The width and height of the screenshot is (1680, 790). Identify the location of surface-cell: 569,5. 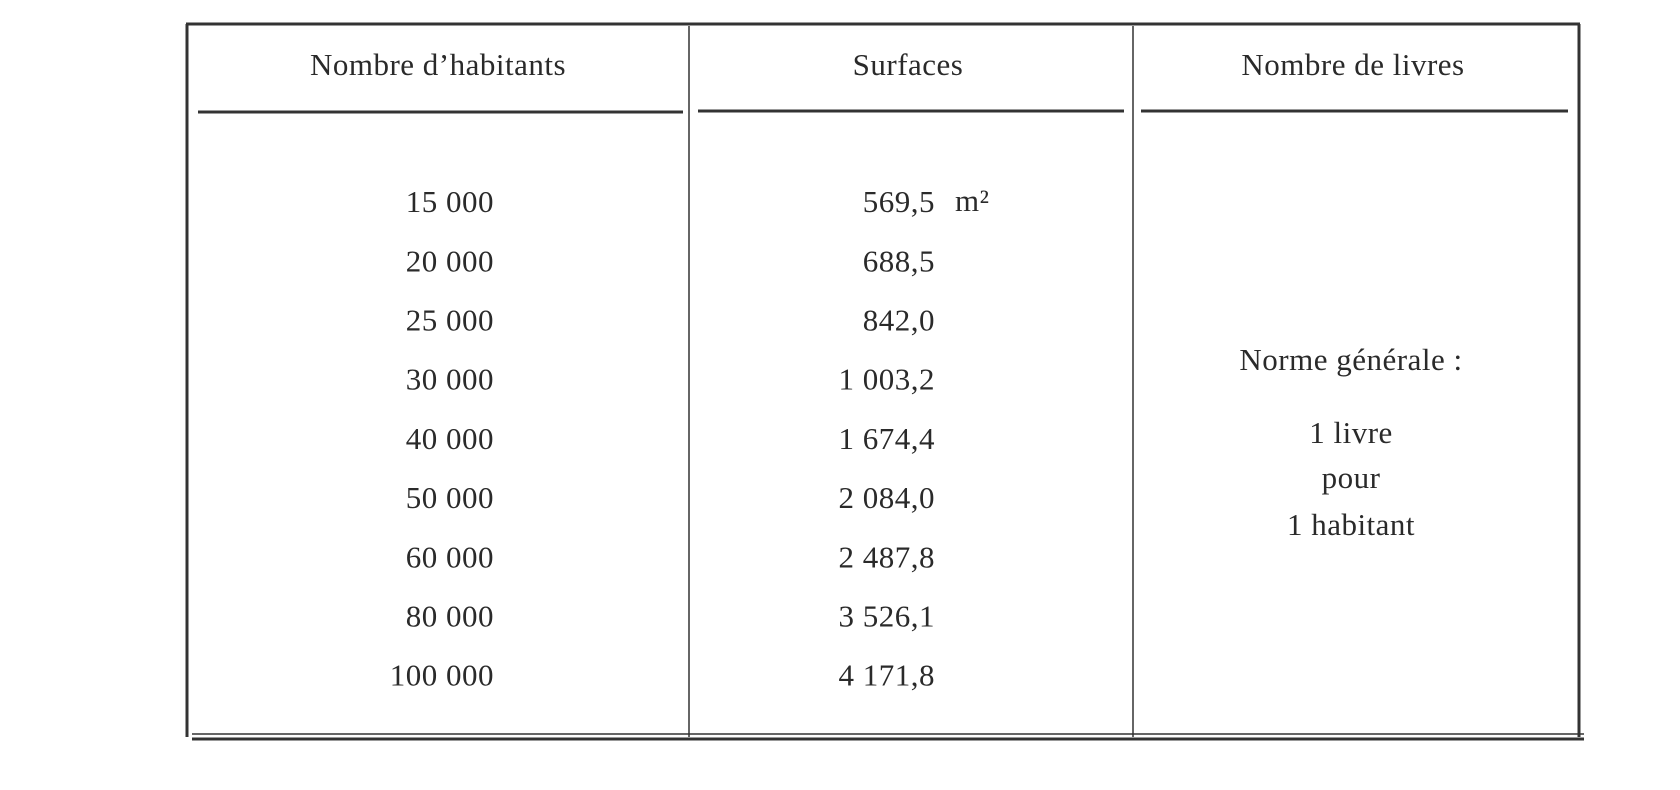
(899, 201).